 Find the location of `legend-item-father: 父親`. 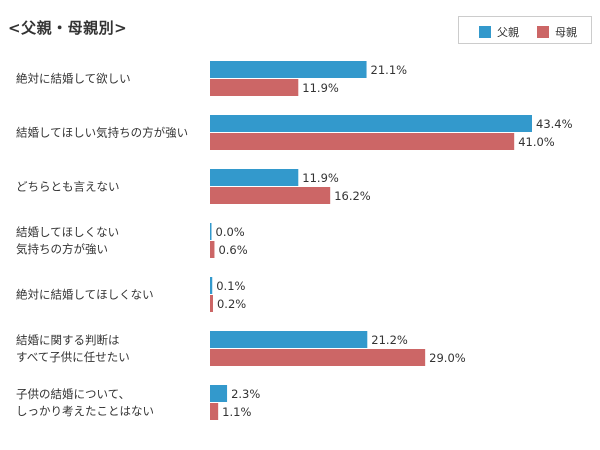

legend-item-father: 父親 is located at coordinates (499, 32).